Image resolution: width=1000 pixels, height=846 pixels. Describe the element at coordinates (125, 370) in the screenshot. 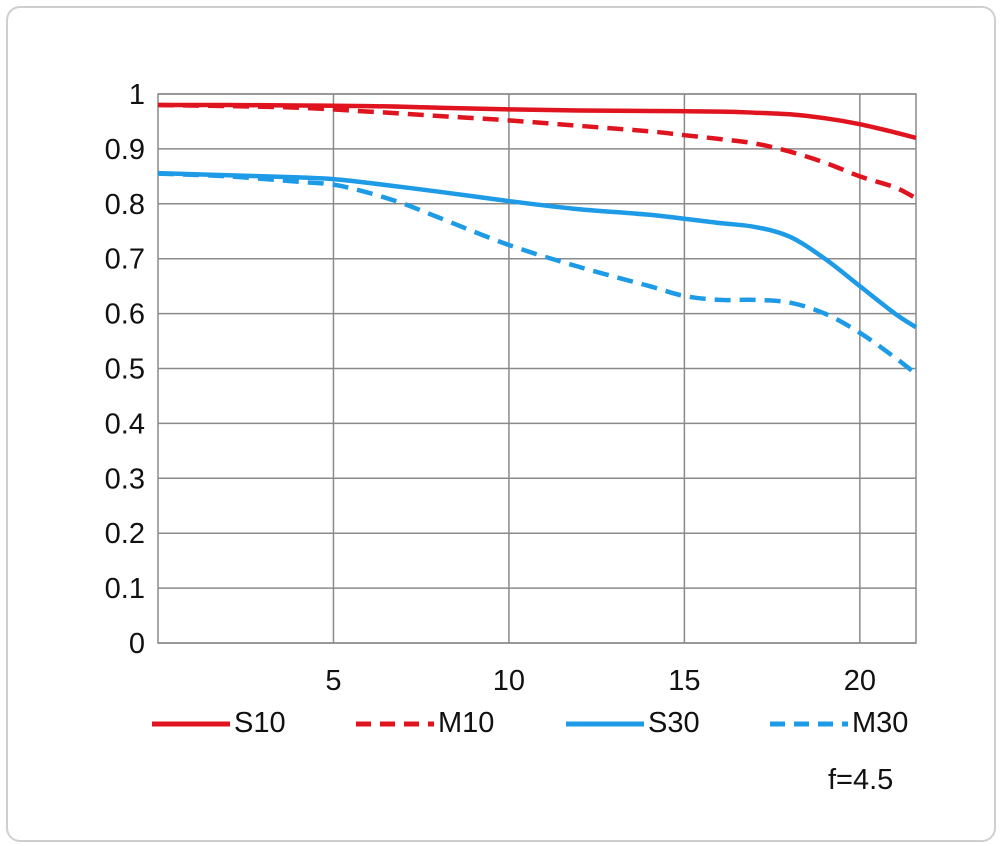

I see `y-tick-label: 0.5` at that location.